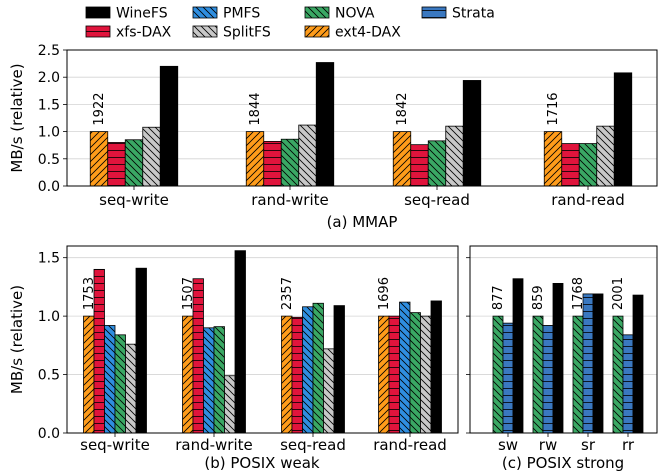  Describe the element at coordinates (518, 356) in the screenshot. I see `bar-winefs-sw` at that location.